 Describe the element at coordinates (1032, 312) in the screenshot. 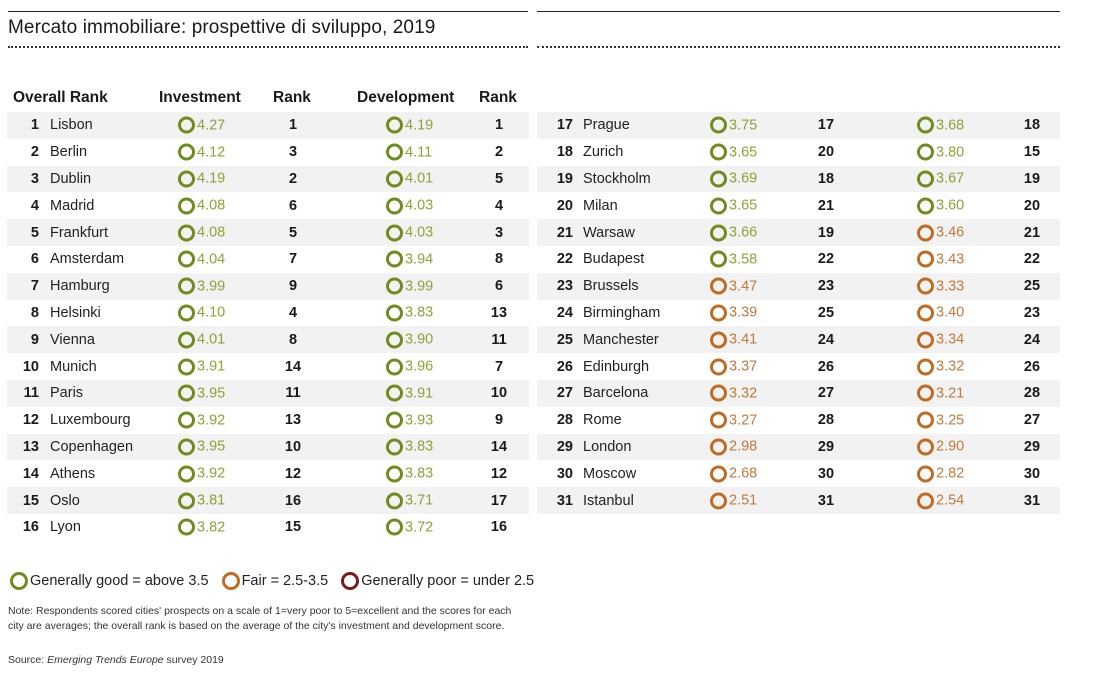

I see `development-rank: 23` at that location.